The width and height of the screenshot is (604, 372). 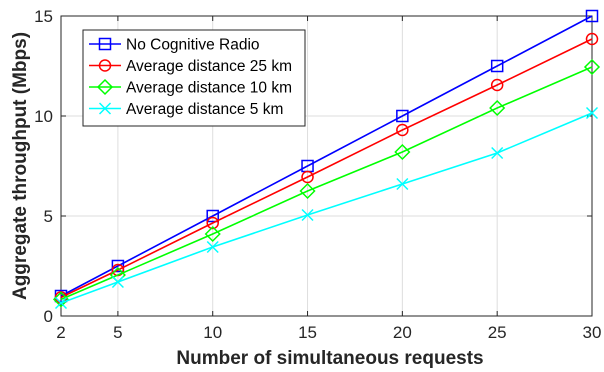 I want to click on y-tick-label: 15, so click(x=43, y=16).